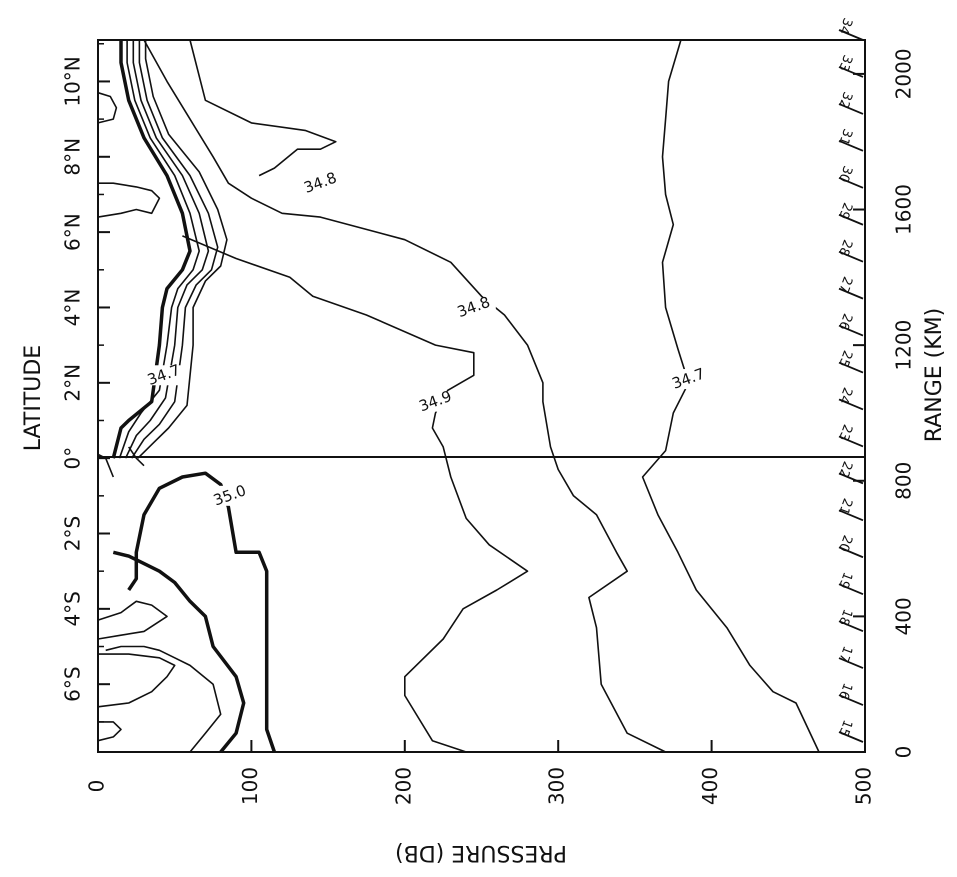  I want to click on station-label: 24, so click(845, 395).